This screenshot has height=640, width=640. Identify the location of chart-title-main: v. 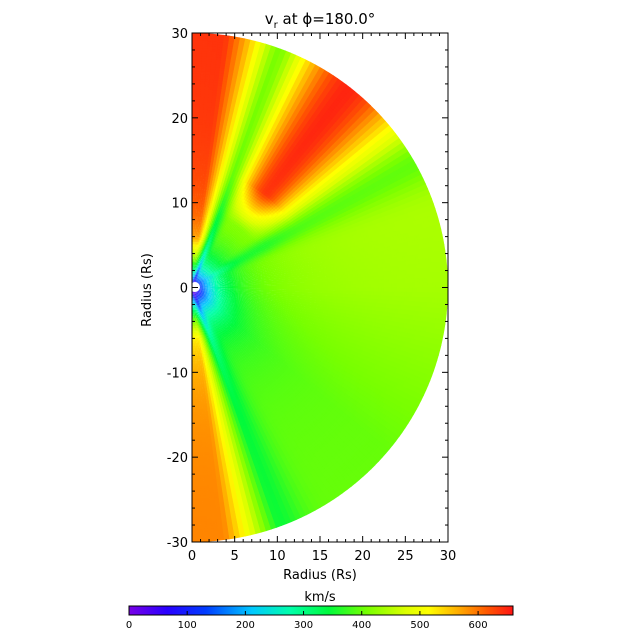
(269, 19).